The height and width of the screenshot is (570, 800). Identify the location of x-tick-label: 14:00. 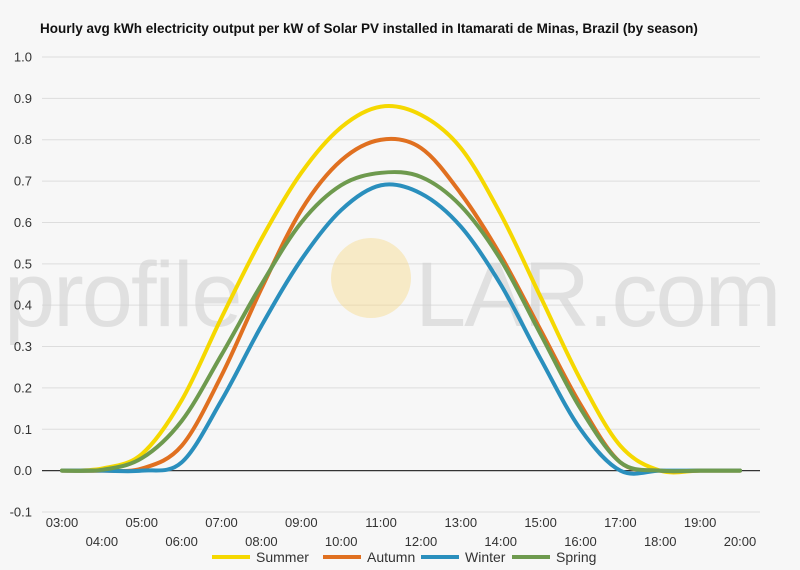
(500, 541).